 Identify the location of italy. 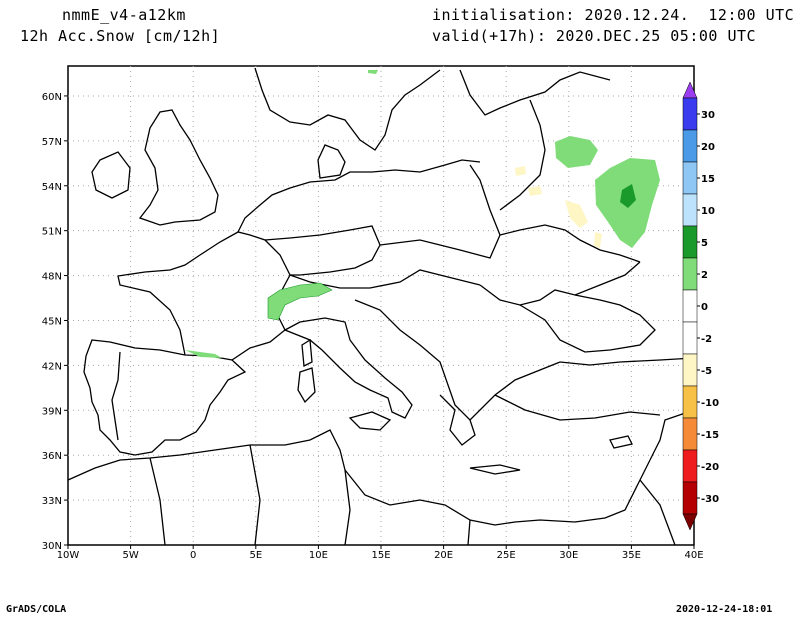
(348, 368).